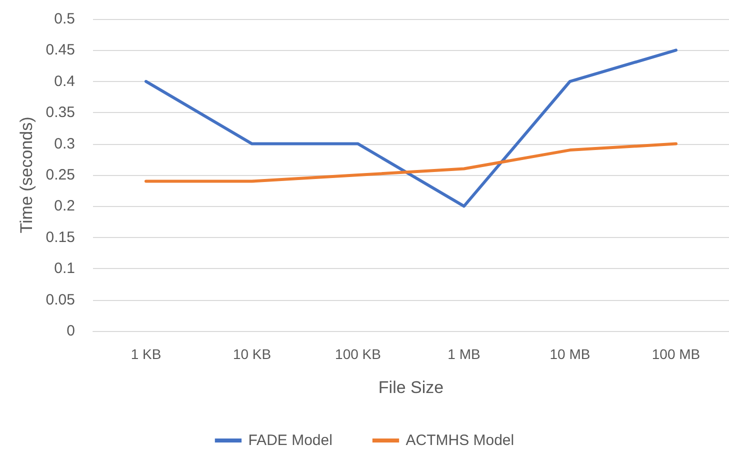  I want to click on line-series, so click(411, 162).